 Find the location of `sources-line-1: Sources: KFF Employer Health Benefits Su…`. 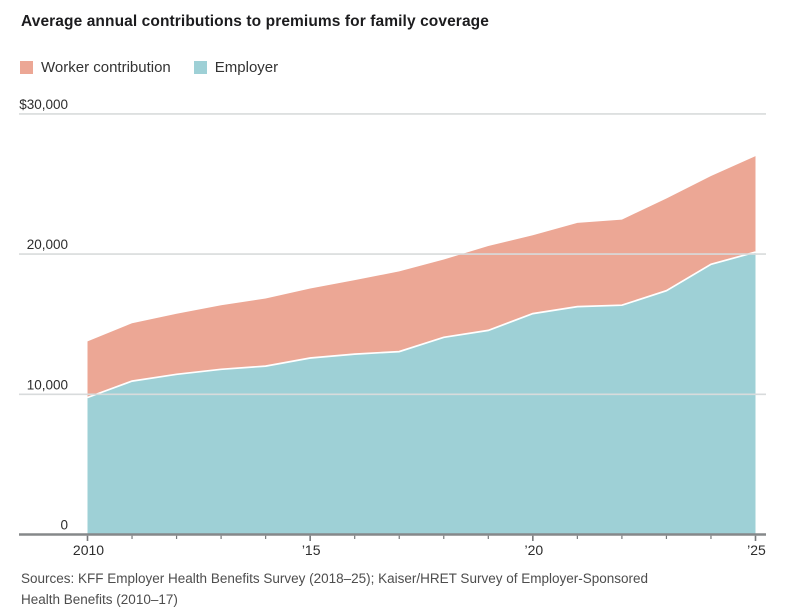

sources-line-1: Sources: KFF Employer Health Benefits Su… is located at coordinates (335, 578).